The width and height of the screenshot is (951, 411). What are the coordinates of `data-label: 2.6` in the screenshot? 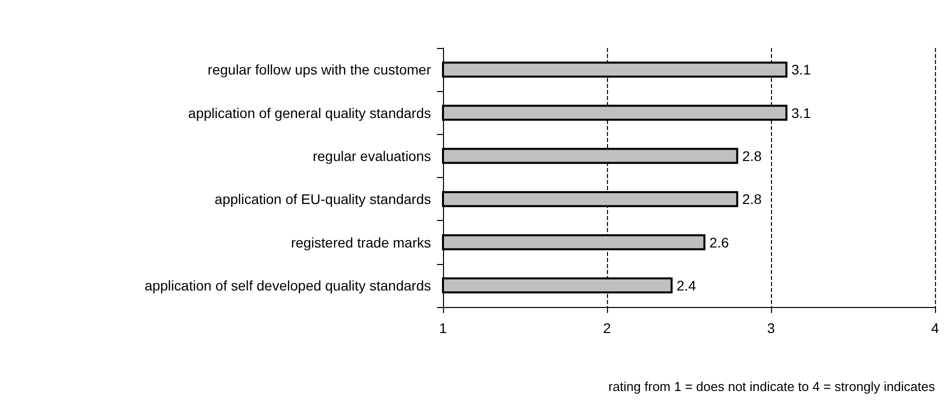 It's located at (719, 242).